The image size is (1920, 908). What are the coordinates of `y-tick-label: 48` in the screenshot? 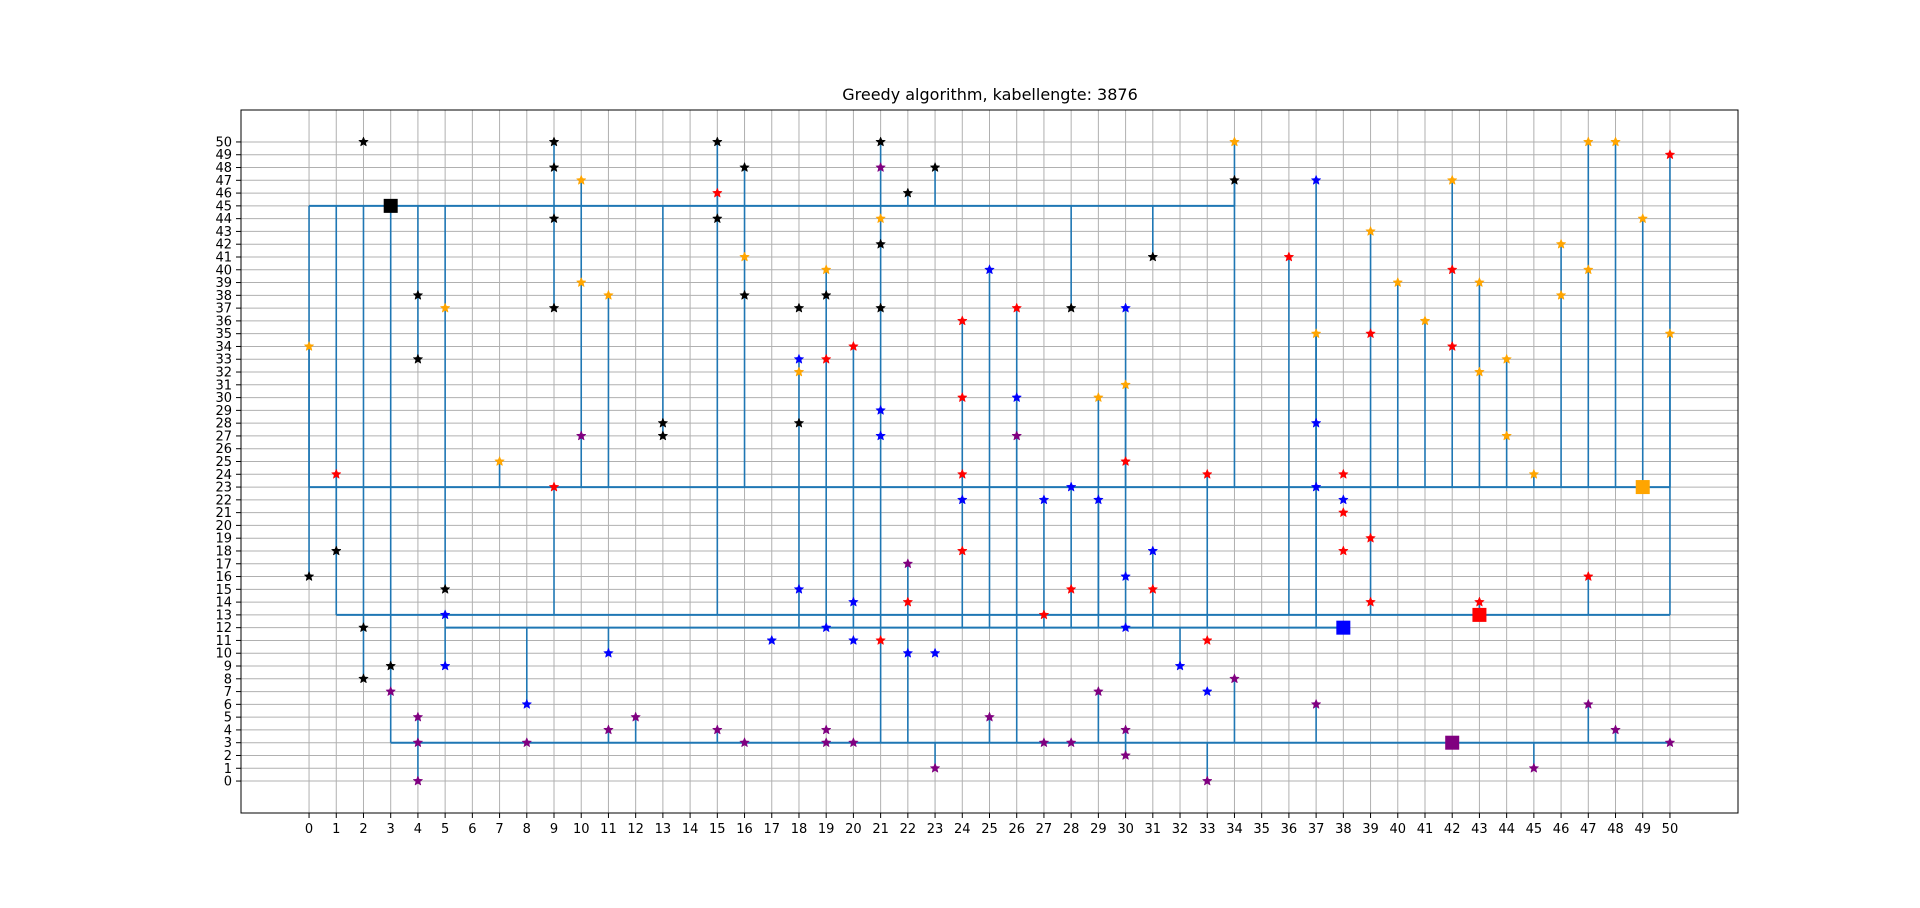 It's located at (223, 168).